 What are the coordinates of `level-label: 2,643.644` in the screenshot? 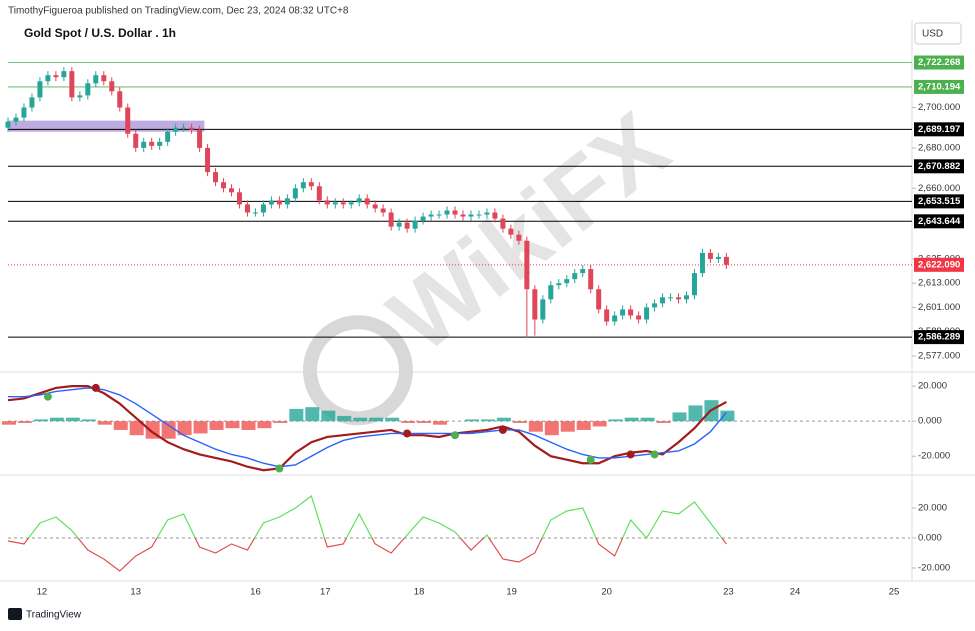 It's located at (939, 221).